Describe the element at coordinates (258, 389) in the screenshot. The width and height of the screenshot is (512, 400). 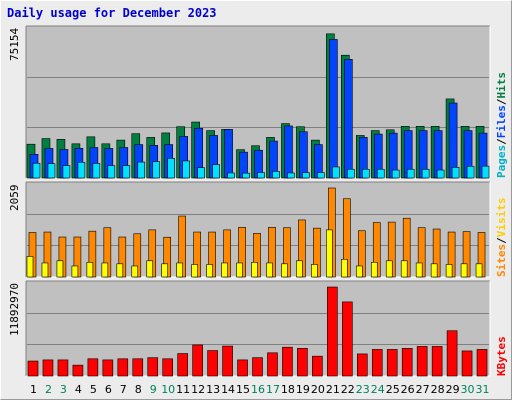
I see `day-label-16: 16` at that location.